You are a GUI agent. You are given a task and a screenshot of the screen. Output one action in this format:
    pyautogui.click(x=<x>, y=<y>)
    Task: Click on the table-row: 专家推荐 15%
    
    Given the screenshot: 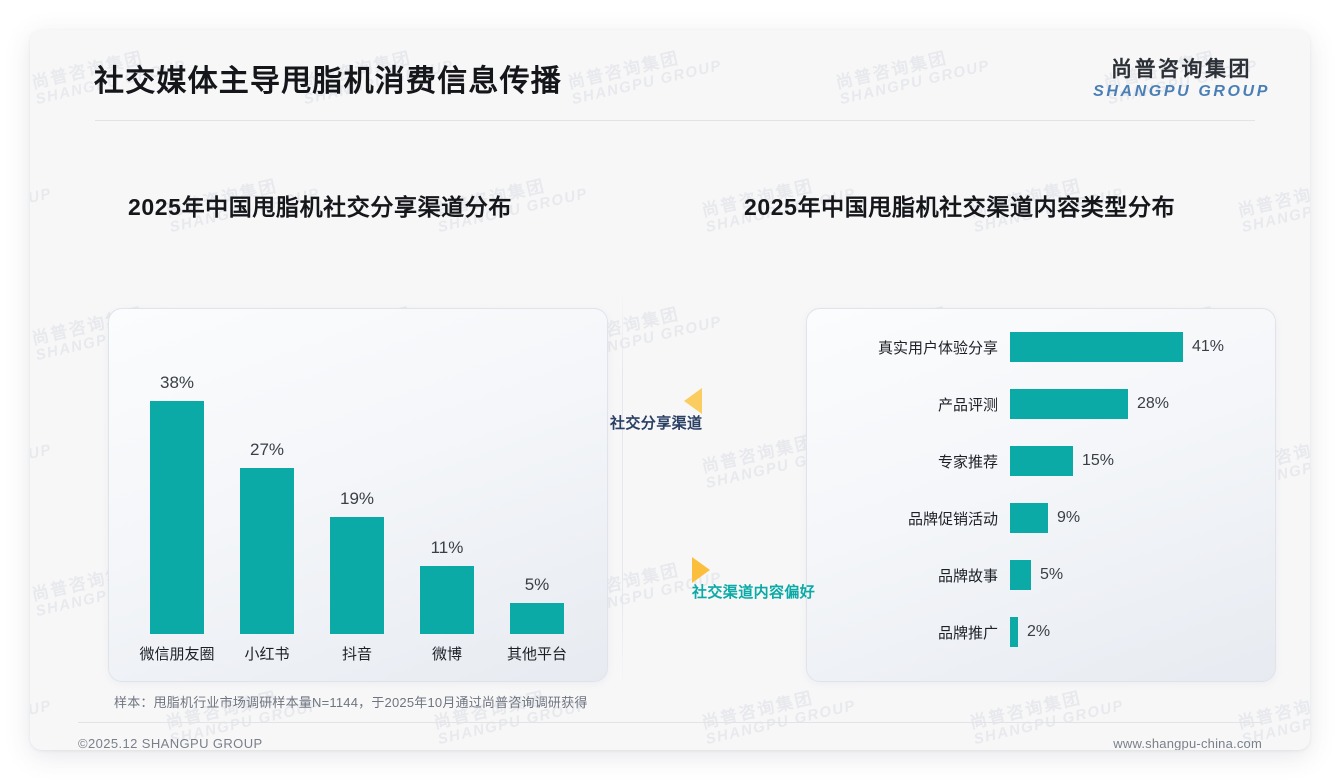 What is the action you would take?
    pyautogui.click(x=1041, y=461)
    